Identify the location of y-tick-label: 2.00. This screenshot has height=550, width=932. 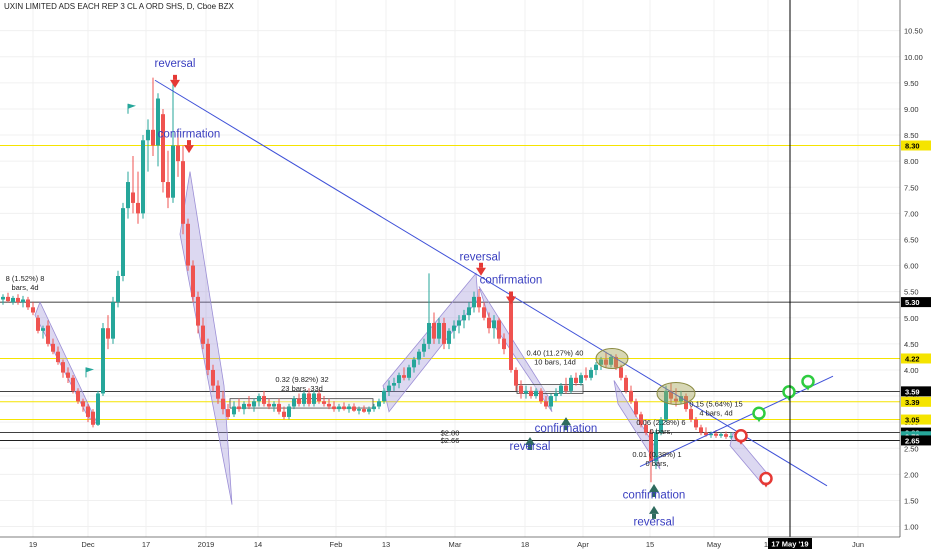
(911, 474).